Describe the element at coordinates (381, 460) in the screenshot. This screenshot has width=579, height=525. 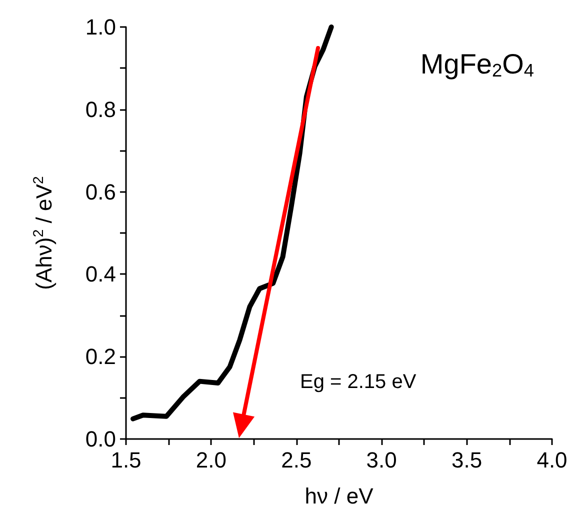
I see `x-tick-label: 3.0` at that location.